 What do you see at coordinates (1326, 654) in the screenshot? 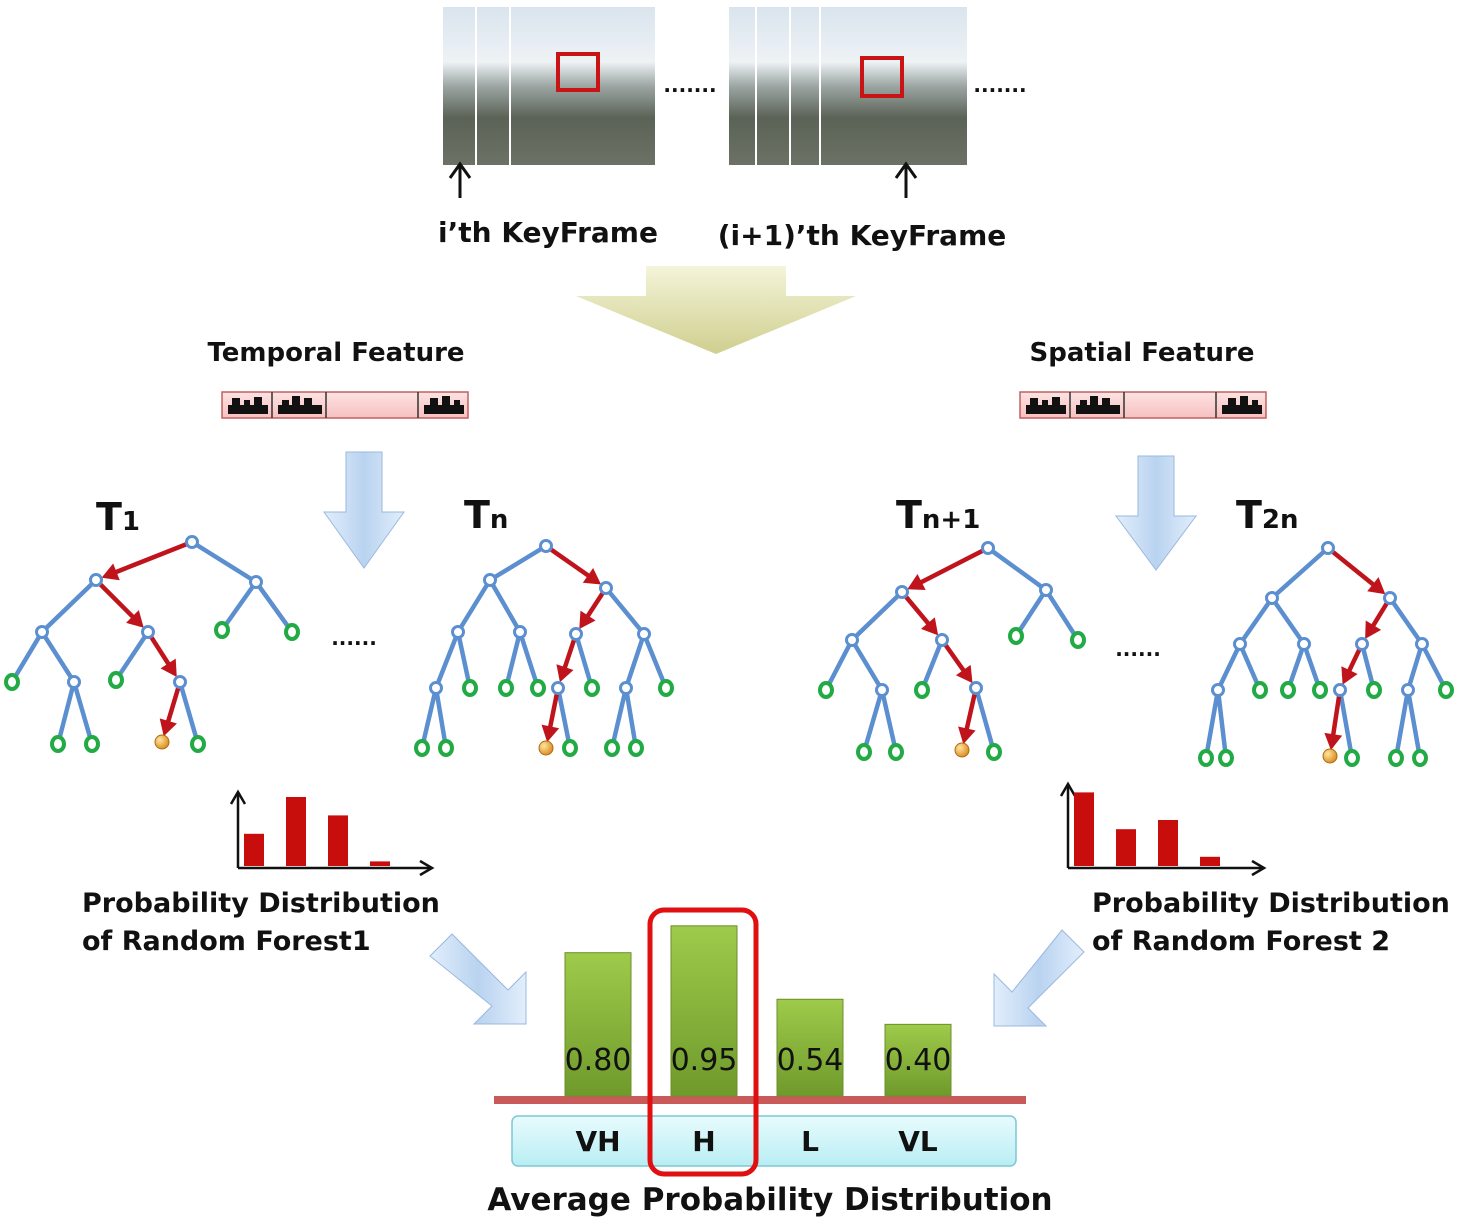
I see `tree-t2n` at bounding box center [1326, 654].